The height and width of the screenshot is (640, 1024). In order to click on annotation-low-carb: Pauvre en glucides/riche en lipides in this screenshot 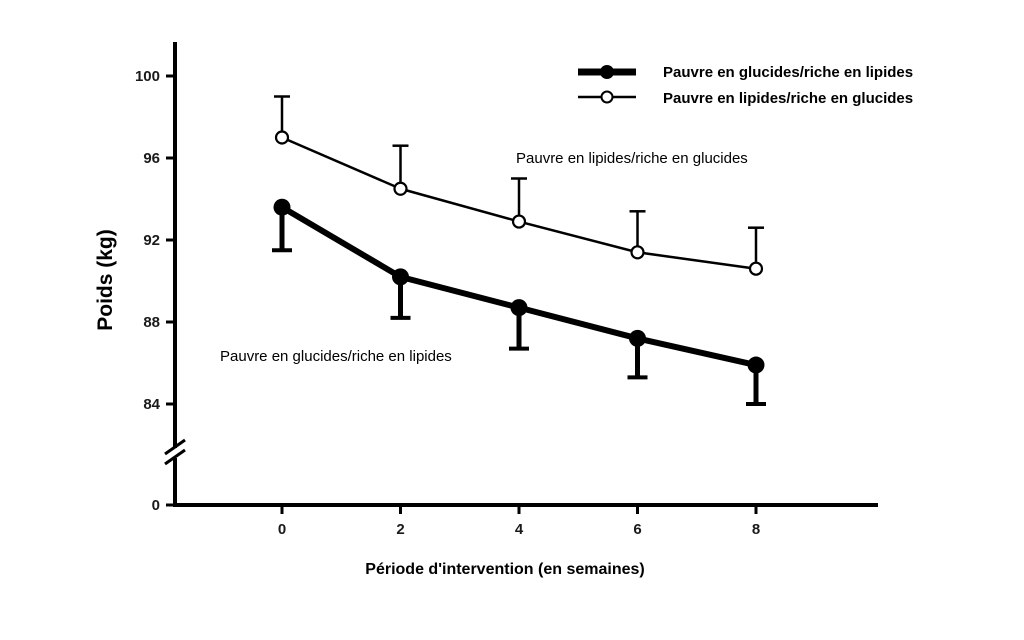, I will do `click(336, 356)`.